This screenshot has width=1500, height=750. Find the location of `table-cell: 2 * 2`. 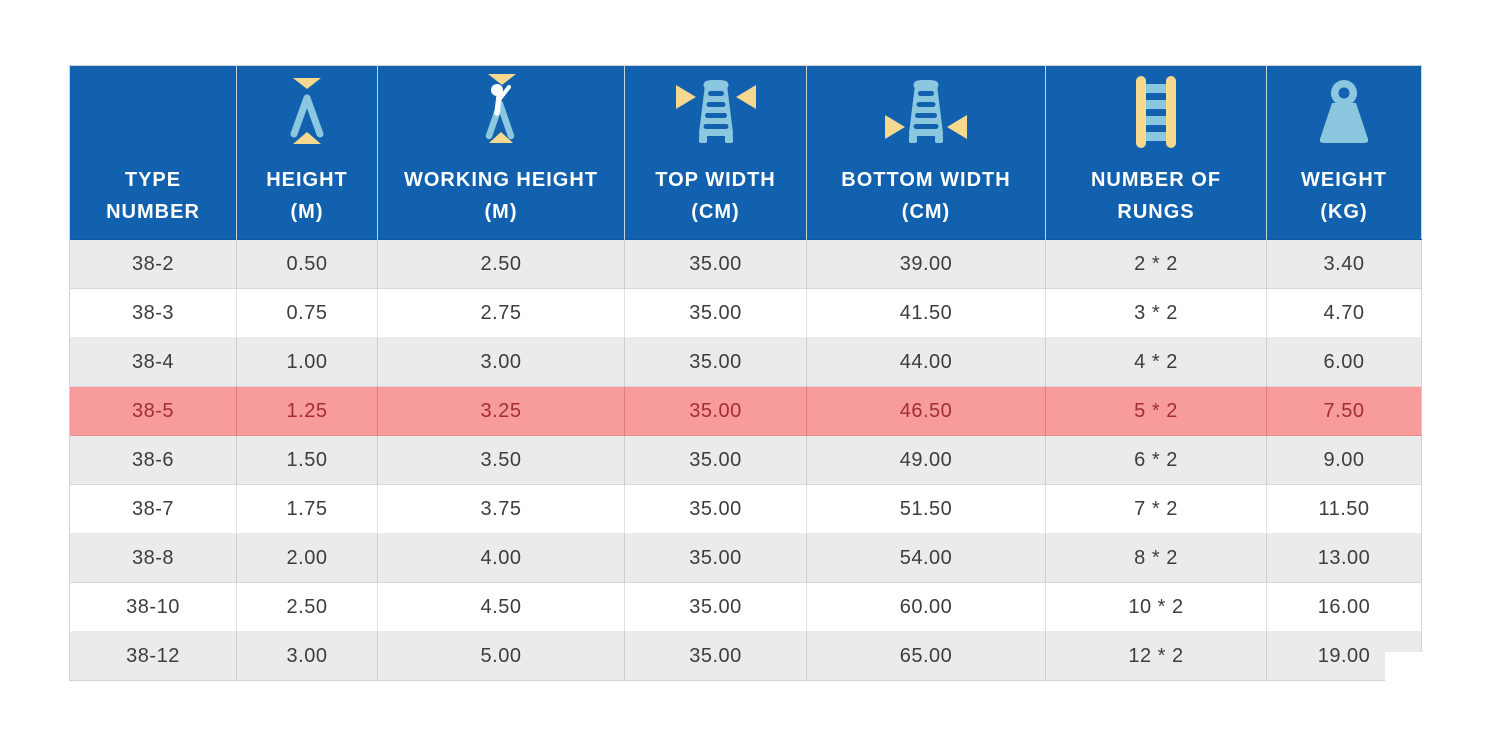

table-cell: 2 * 2 is located at coordinates (1156, 264).